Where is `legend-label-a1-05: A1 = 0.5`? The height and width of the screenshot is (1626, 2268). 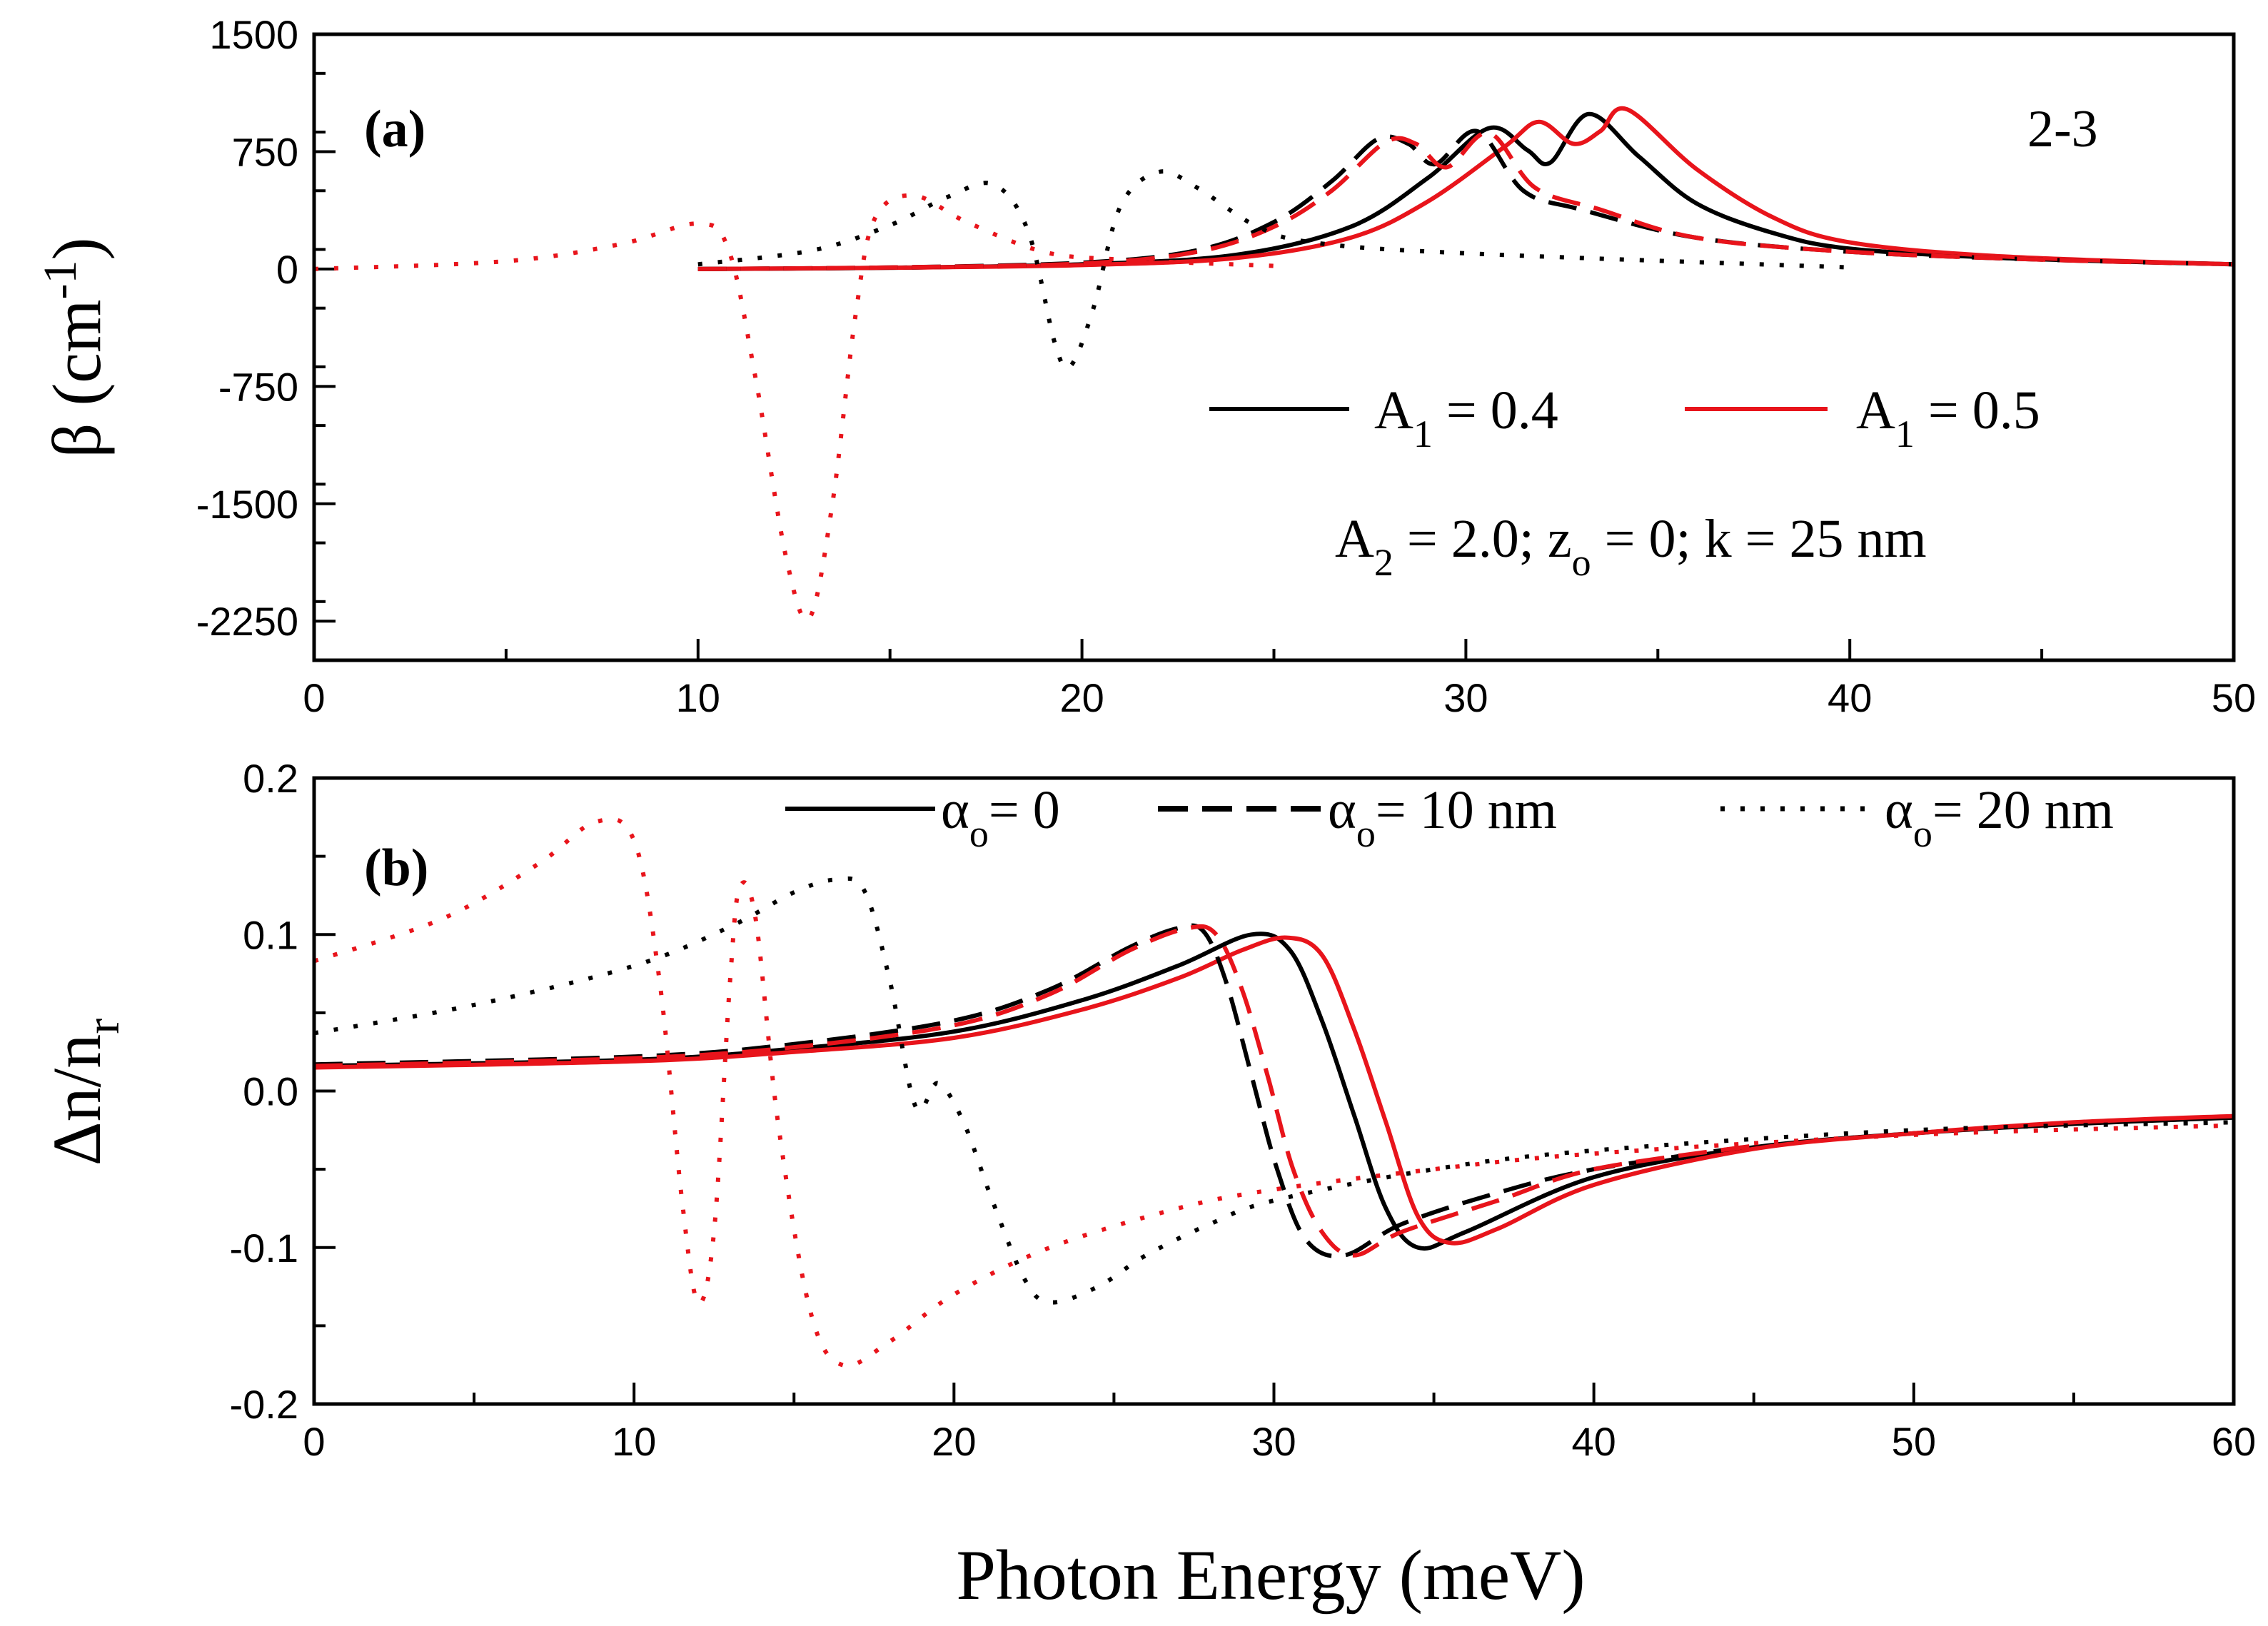
legend-label-a1-05: A1 = 0.5 is located at coordinates (1948, 417).